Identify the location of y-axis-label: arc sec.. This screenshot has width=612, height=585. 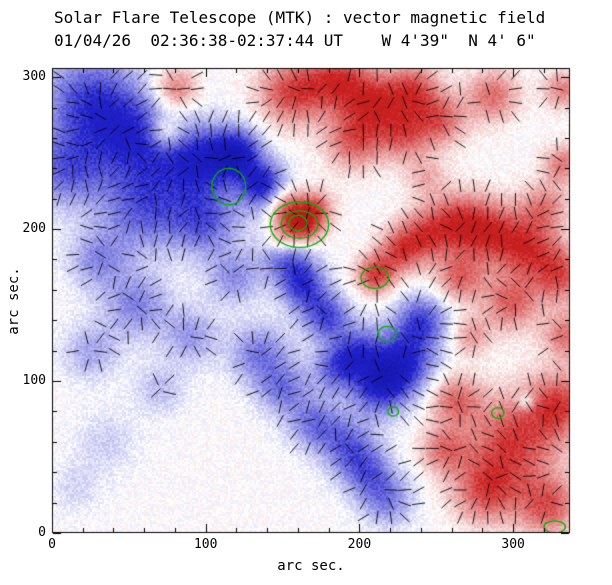
(14, 301).